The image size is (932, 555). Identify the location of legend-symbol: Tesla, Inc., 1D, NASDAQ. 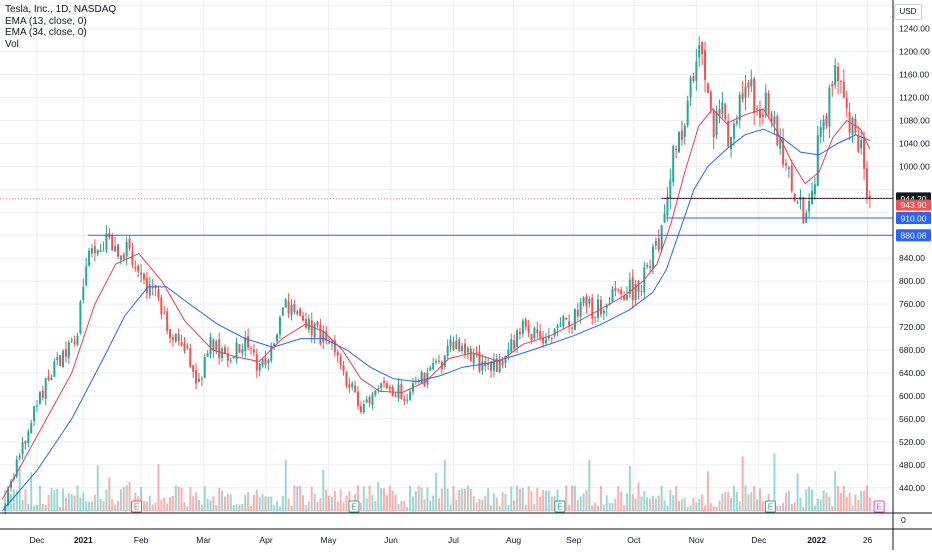
(61, 9).